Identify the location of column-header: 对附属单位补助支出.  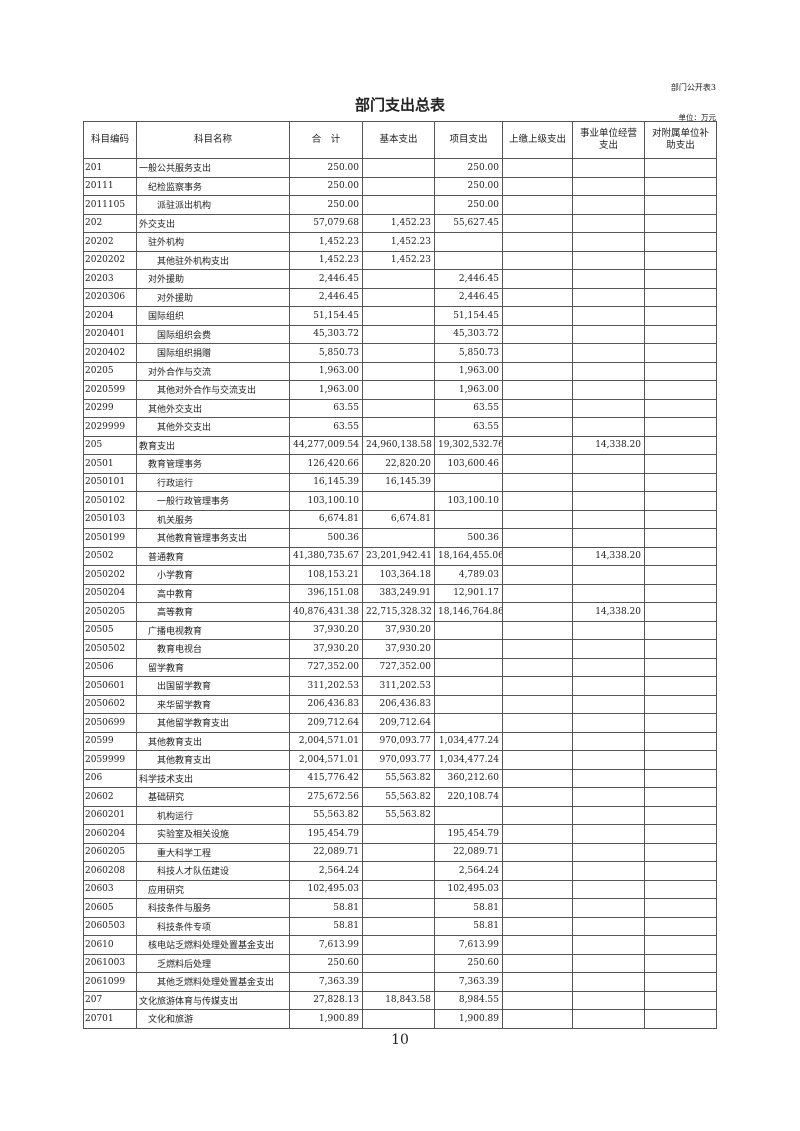
(680, 140).